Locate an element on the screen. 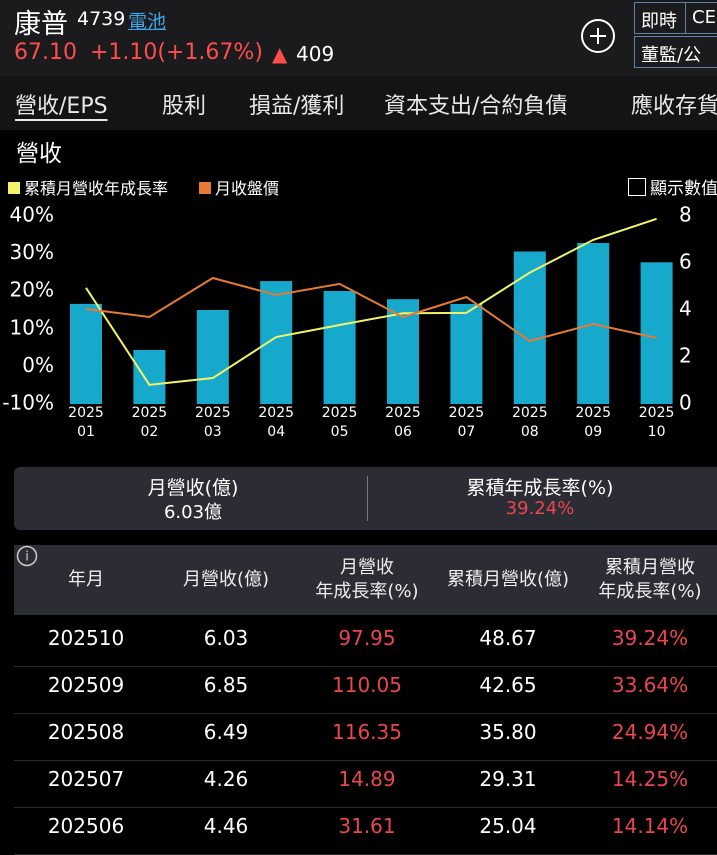 Image resolution: width=717 pixels, height=855 pixels. table-cell: 14.89 is located at coordinates (367, 779).